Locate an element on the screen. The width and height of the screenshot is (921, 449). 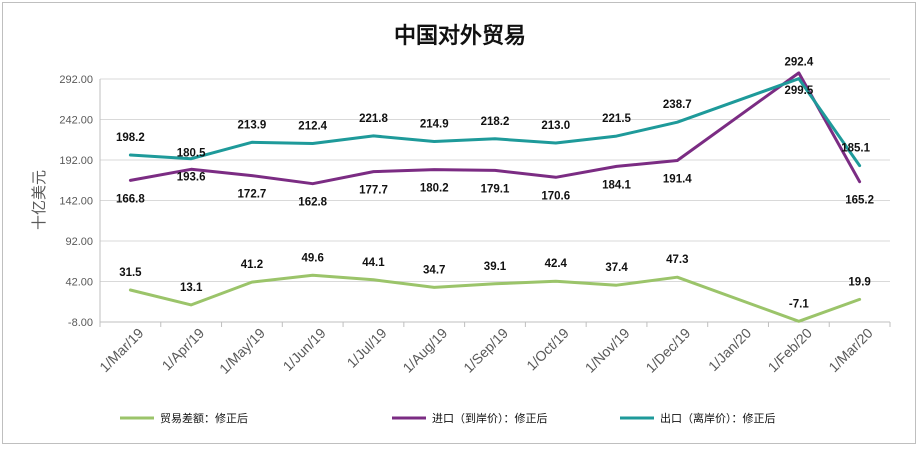
data-label: 172.7 is located at coordinates (252, 195).